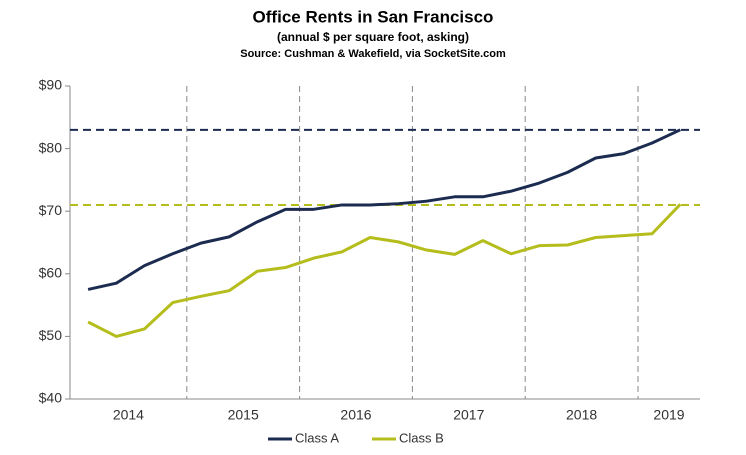 The width and height of the screenshot is (746, 455). What do you see at coordinates (128, 415) in the screenshot?
I see `x-tick-label: 2014` at bounding box center [128, 415].